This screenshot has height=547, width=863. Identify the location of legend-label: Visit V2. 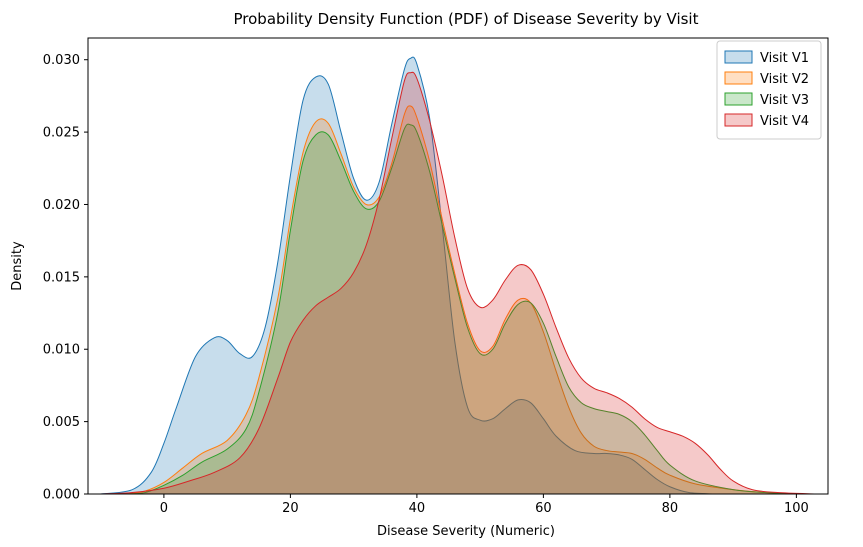
(784, 79).